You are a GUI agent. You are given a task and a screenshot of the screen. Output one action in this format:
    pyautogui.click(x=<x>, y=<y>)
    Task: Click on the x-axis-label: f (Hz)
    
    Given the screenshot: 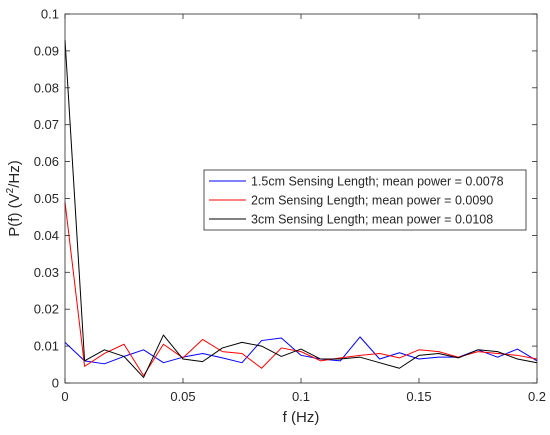 What is the action you would take?
    pyautogui.click(x=301, y=417)
    